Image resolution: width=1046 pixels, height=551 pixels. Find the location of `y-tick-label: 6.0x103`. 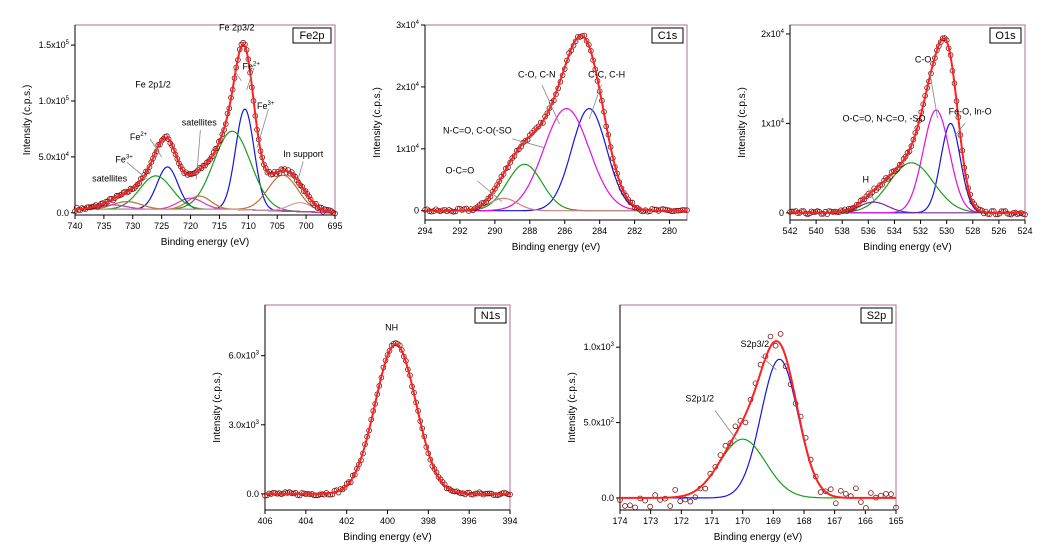

y-tick-label: 6.0x103 is located at coordinates (244, 356).